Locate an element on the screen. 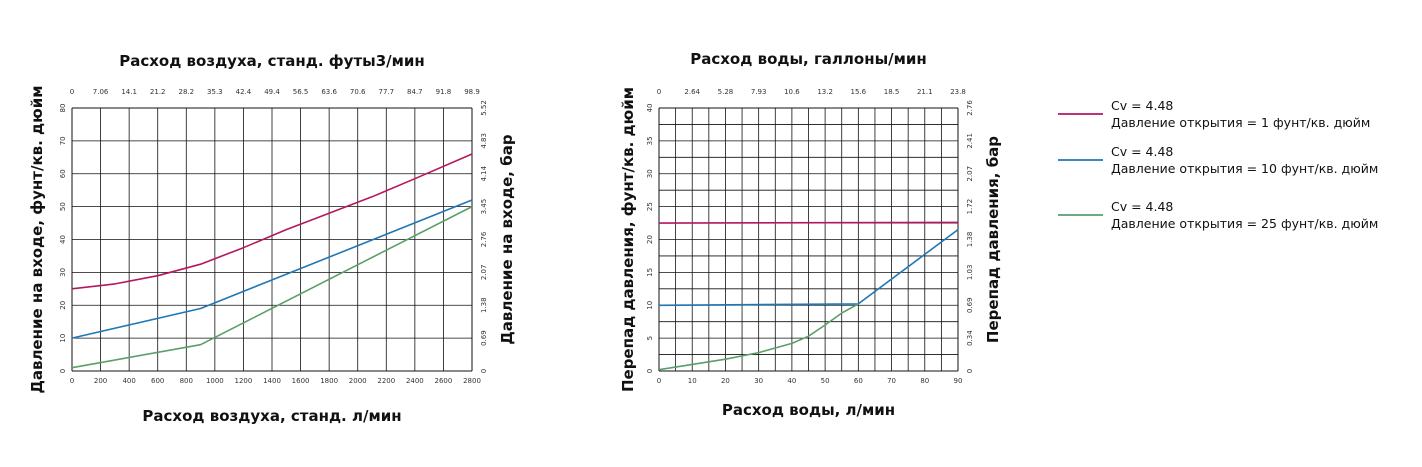  x-tick-label: 2800 is located at coordinates (472, 381).